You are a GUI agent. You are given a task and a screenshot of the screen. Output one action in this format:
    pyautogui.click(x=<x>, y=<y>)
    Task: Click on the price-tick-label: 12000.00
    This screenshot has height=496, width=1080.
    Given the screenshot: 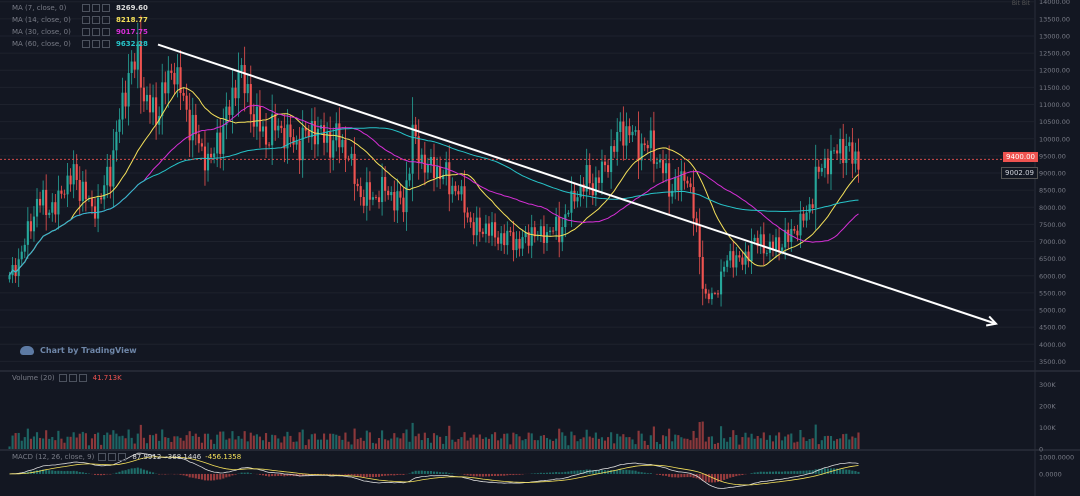 What is the action you would take?
    pyautogui.click(x=1054, y=71)
    